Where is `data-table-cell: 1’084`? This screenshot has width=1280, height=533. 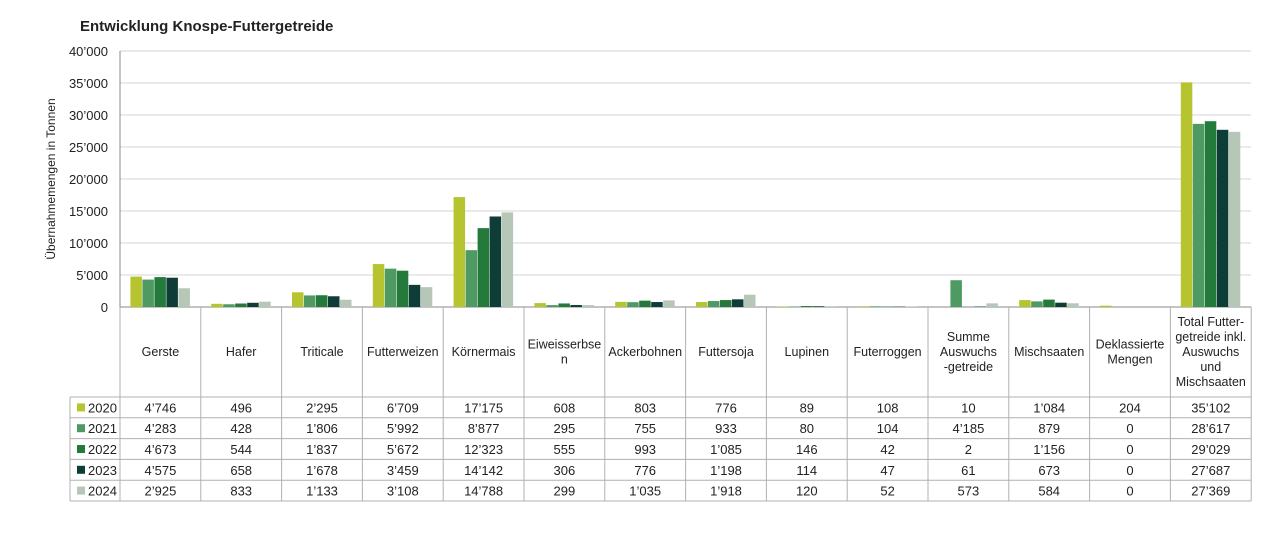
data-table-cell: 1’084 is located at coordinates (1049, 407).